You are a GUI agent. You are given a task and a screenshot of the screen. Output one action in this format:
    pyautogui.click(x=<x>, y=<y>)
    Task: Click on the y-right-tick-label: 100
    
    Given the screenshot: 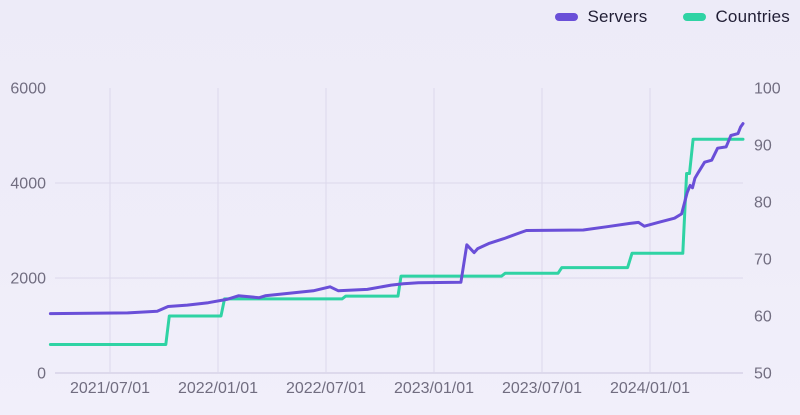 What is the action you would take?
    pyautogui.click(x=767, y=89)
    